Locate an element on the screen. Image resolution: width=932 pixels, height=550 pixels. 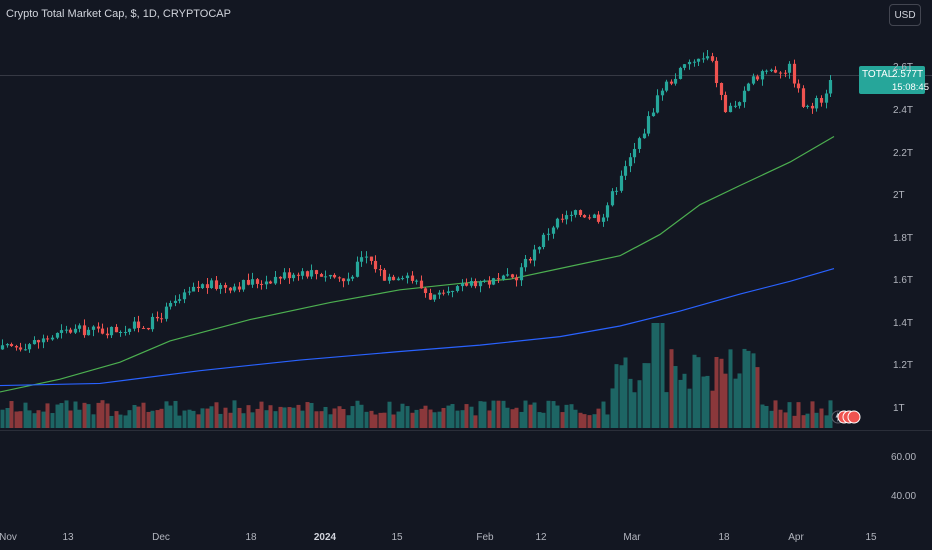
time-tick-label: Feb is located at coordinates (485, 537).